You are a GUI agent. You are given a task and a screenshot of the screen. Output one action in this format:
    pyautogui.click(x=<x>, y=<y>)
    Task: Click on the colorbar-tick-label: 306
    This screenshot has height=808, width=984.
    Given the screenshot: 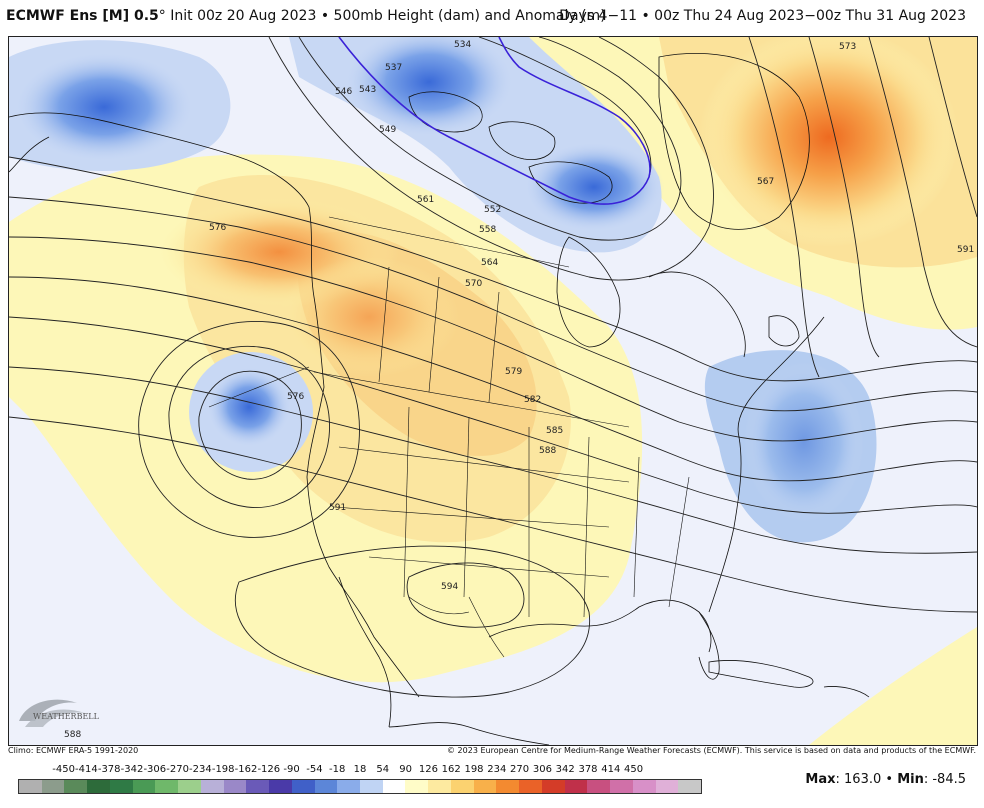 What is the action you would take?
    pyautogui.click(x=542, y=769)
    